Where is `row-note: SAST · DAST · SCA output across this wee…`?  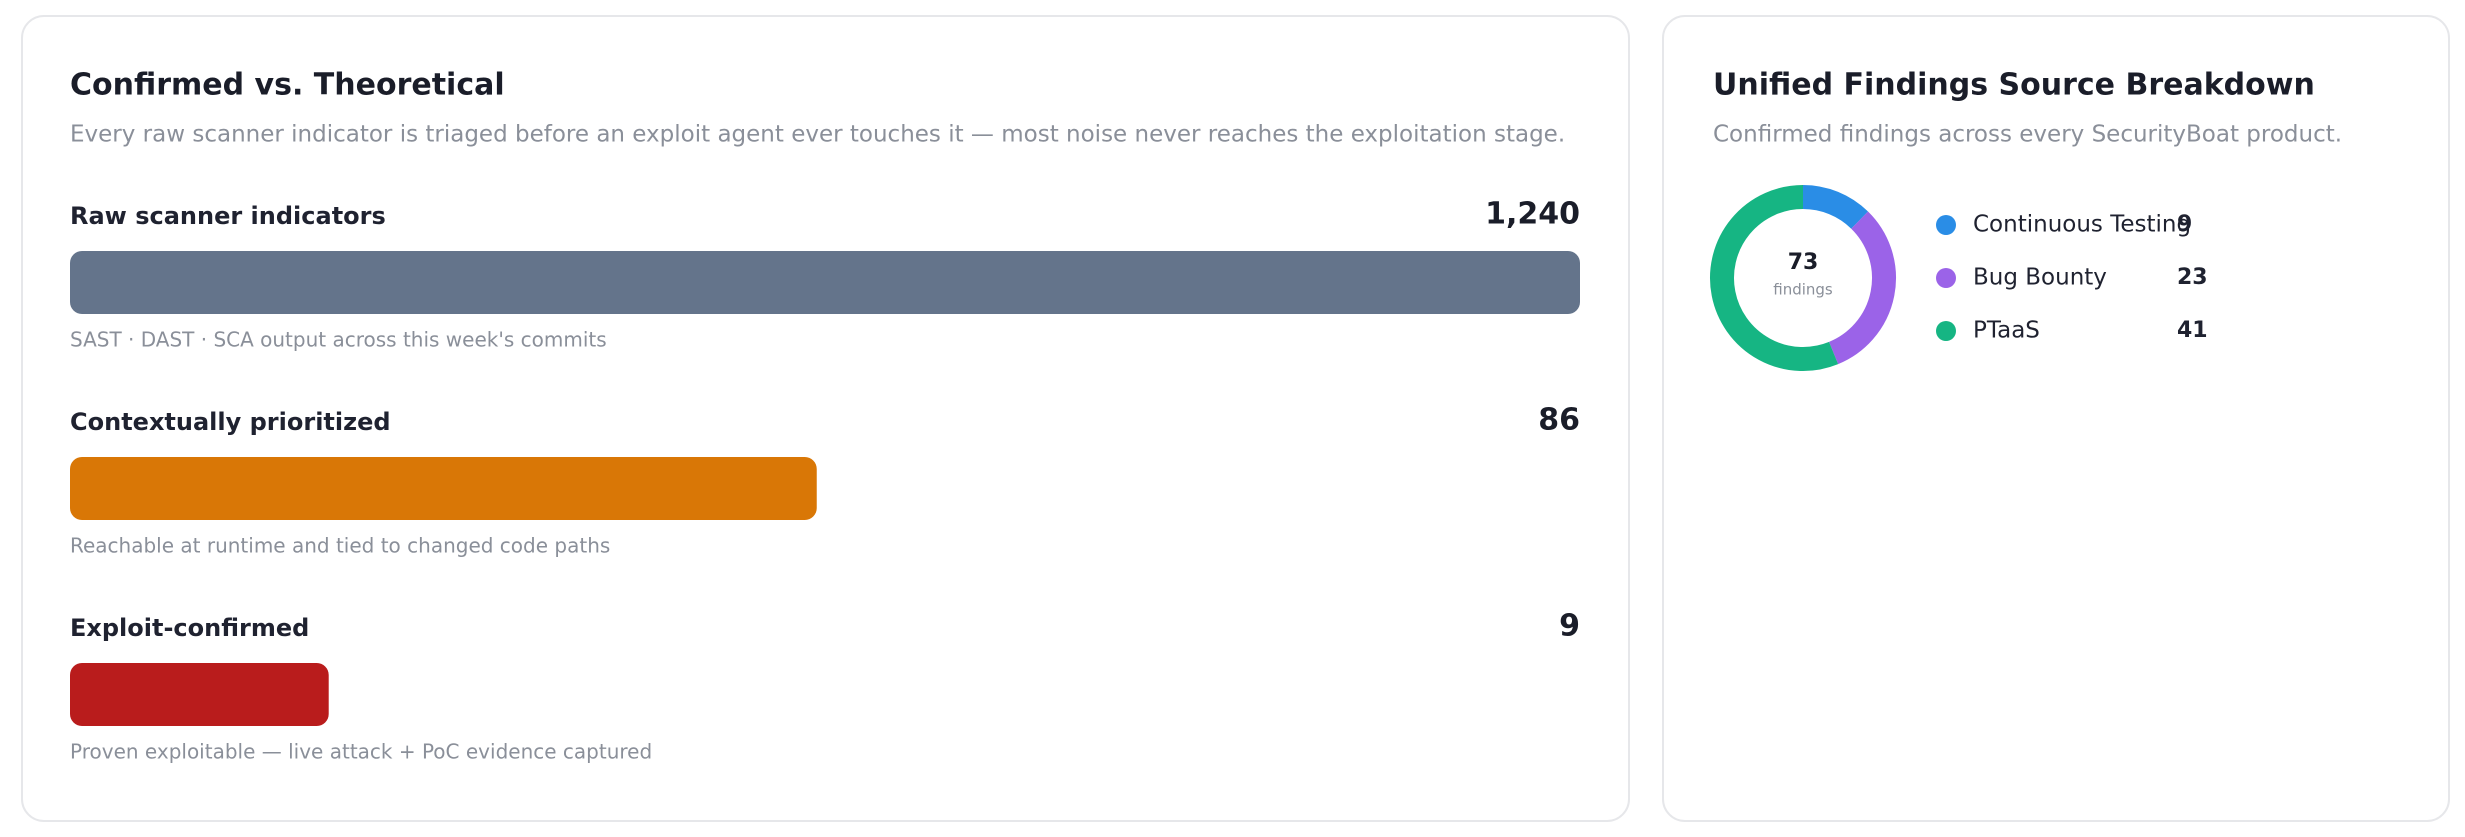
row-note: SAST · DAST · SCA output across this wee… is located at coordinates (338, 340).